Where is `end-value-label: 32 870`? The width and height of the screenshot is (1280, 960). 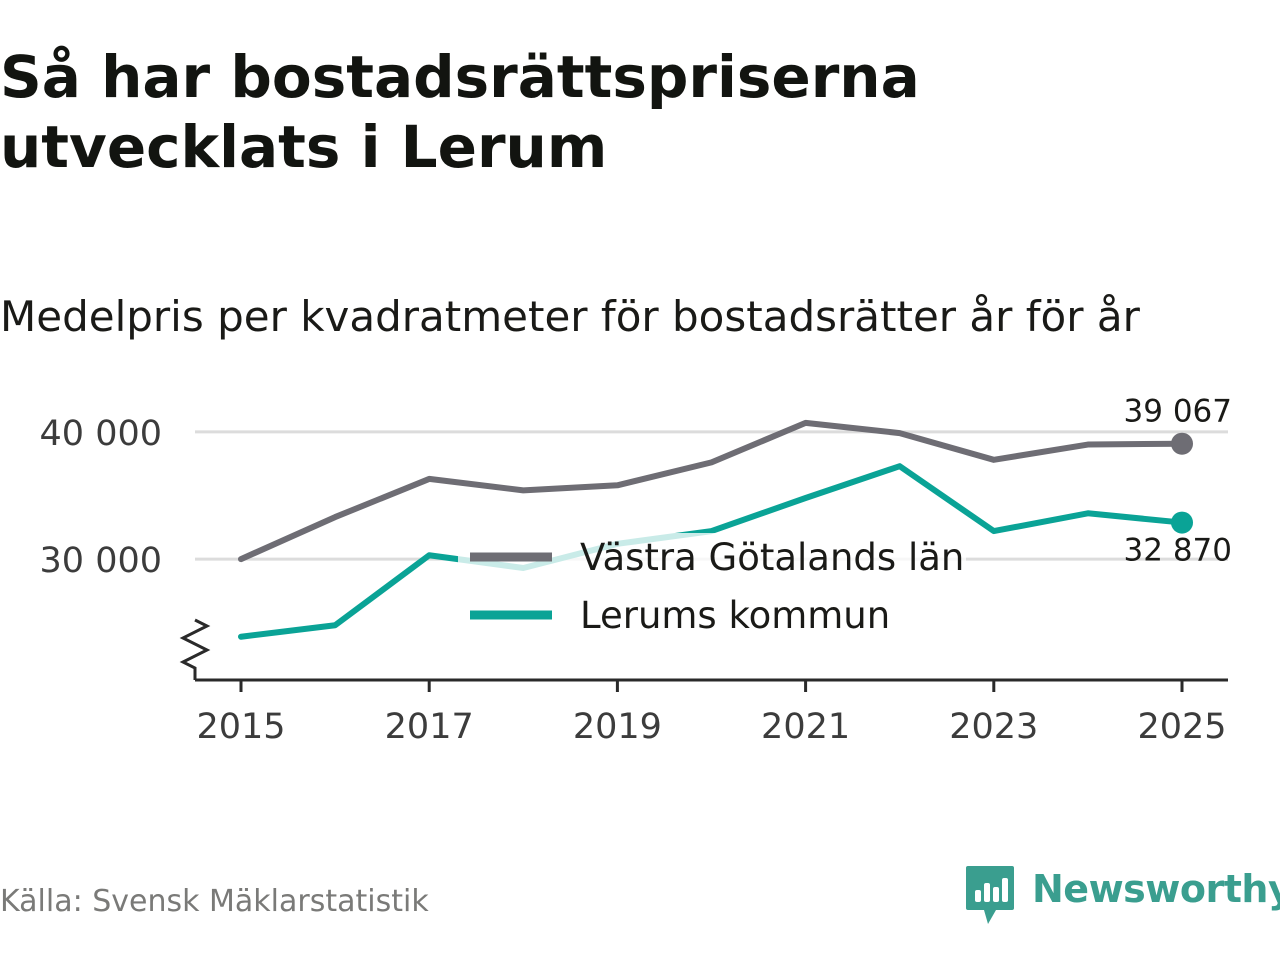 end-value-label: 32 870 is located at coordinates (1178, 551).